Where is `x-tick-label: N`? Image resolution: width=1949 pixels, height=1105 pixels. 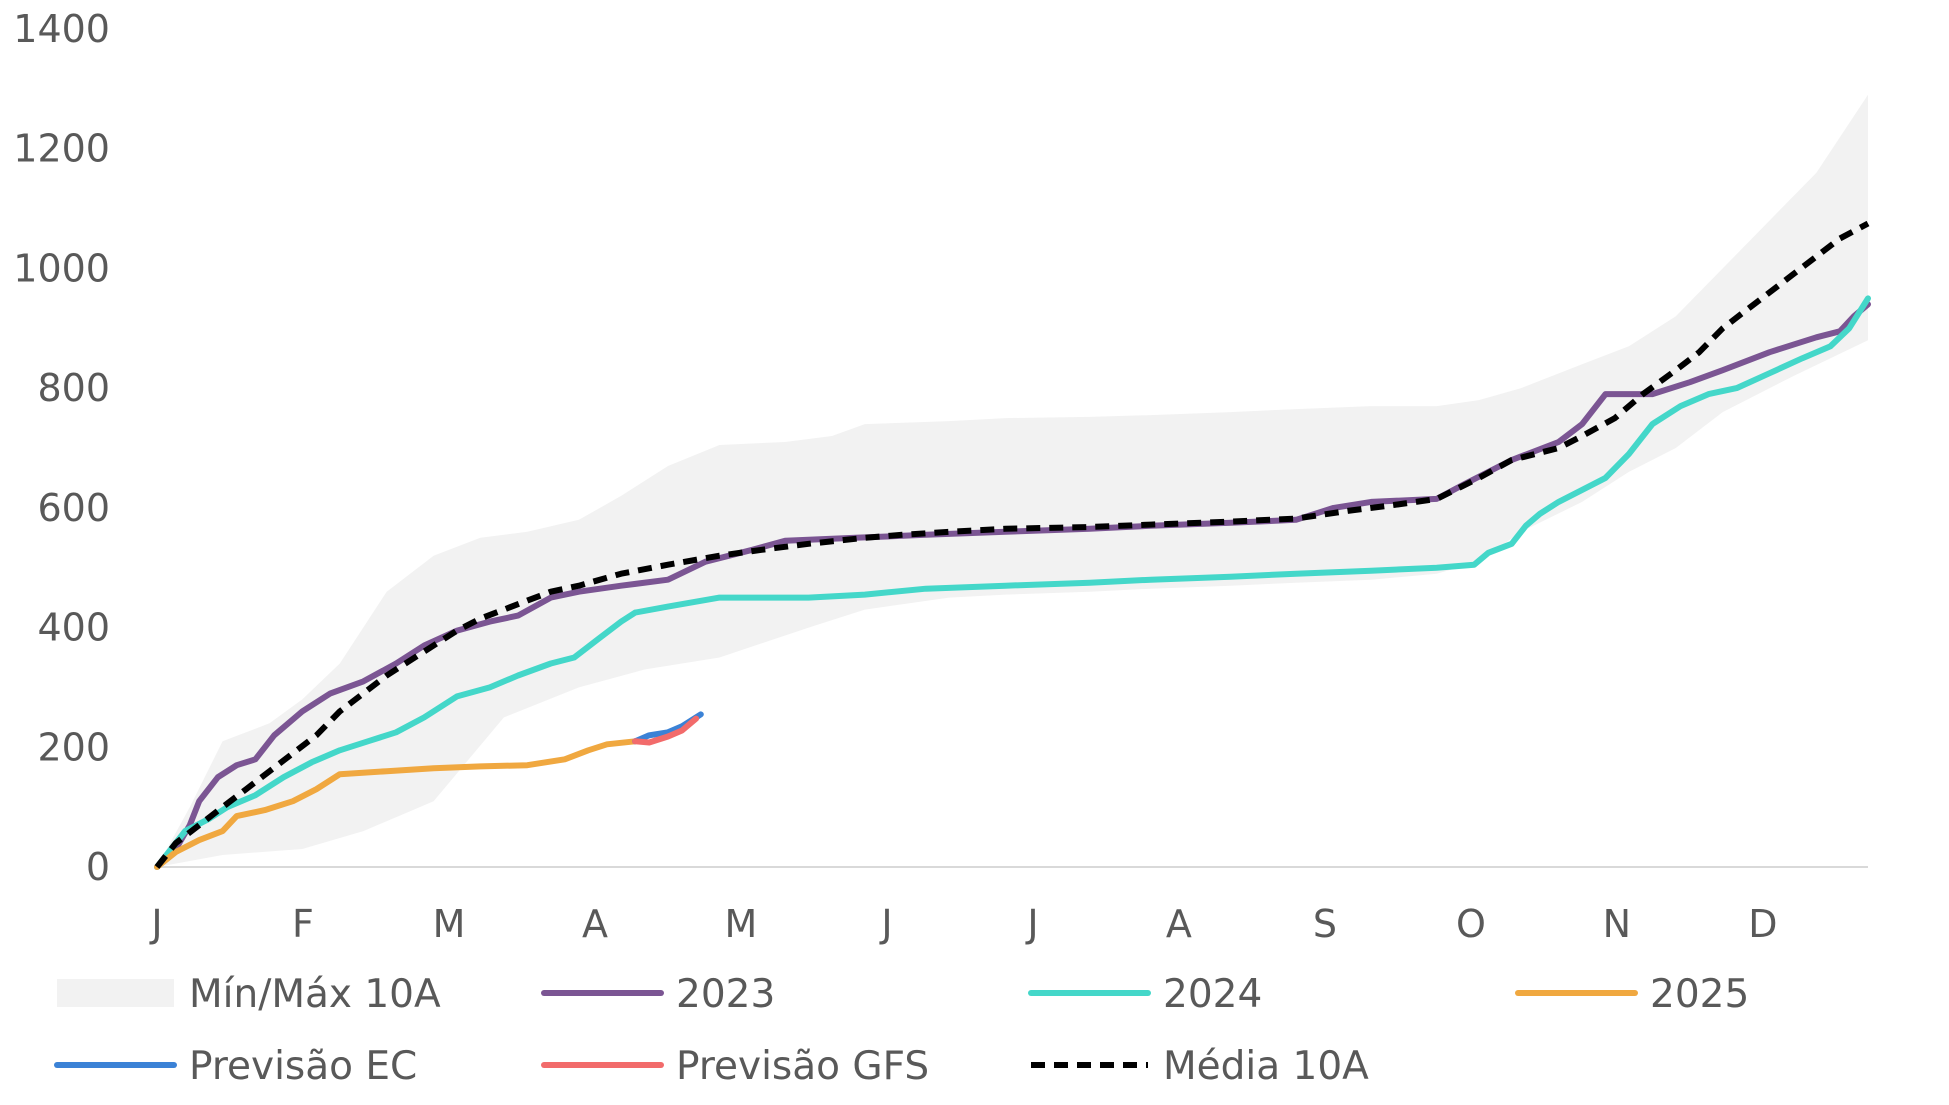 x-tick-label: N is located at coordinates (1617, 924).